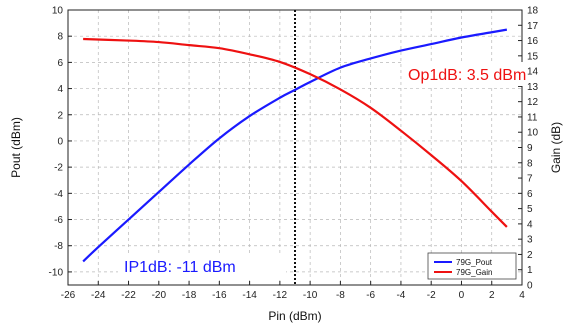 The width and height of the screenshot is (573, 328). Describe the element at coordinates (98, 295) in the screenshot. I see `x-tick-label: -24` at that location.